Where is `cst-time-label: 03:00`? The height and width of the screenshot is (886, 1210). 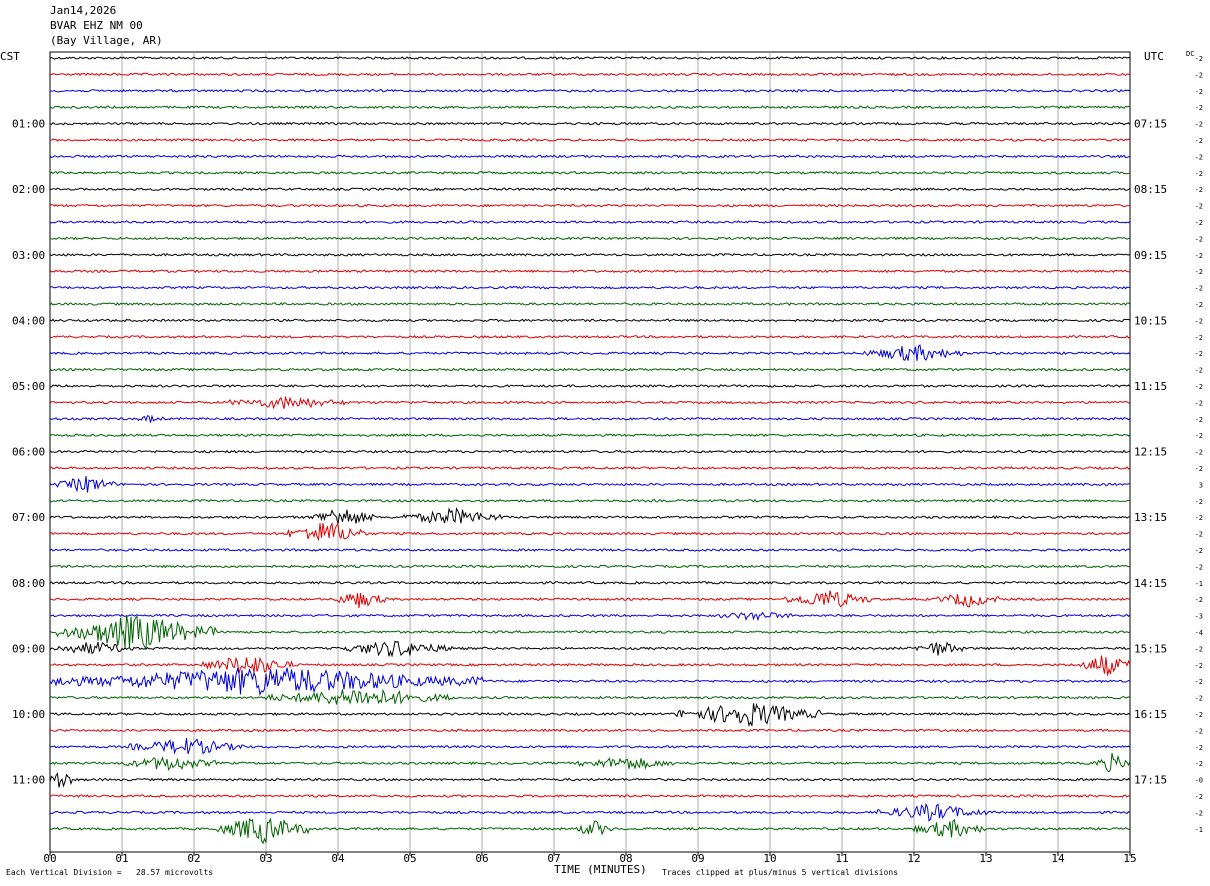 cst-time-label: 03:00 is located at coordinates (28, 255).